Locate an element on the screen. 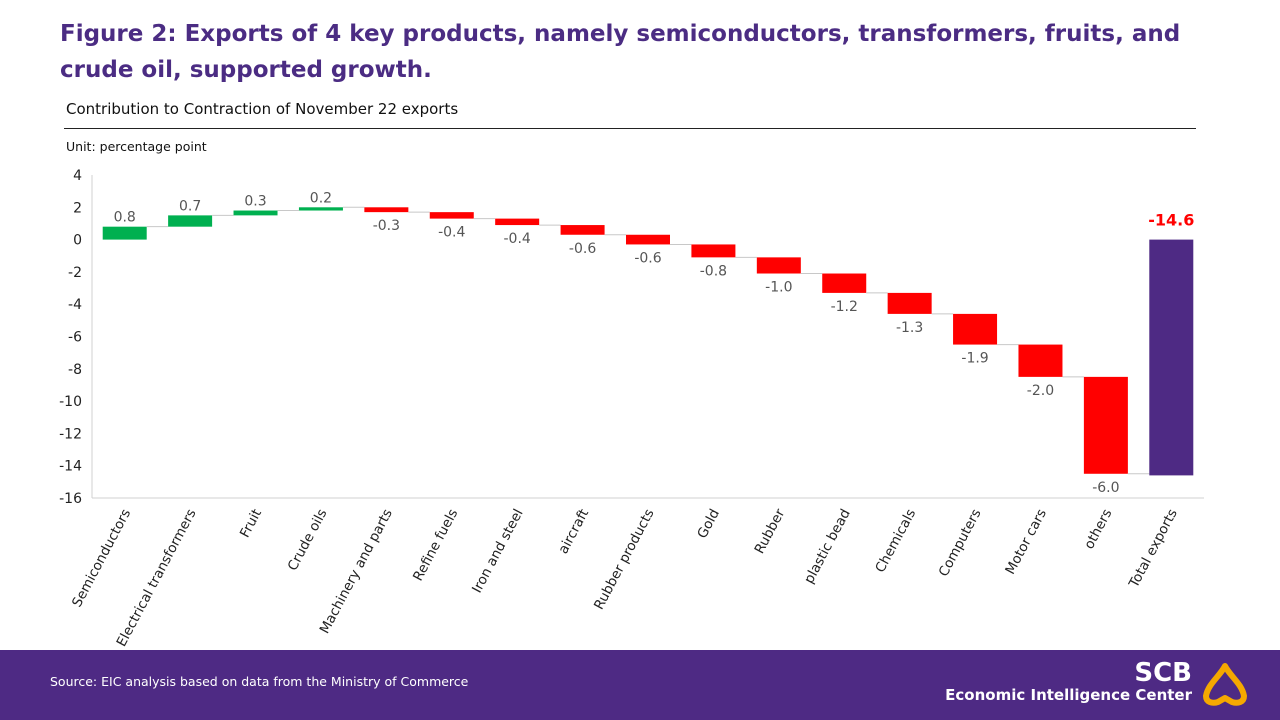 The image size is (1280, 720). data-label: -6.0 is located at coordinates (1105, 488).